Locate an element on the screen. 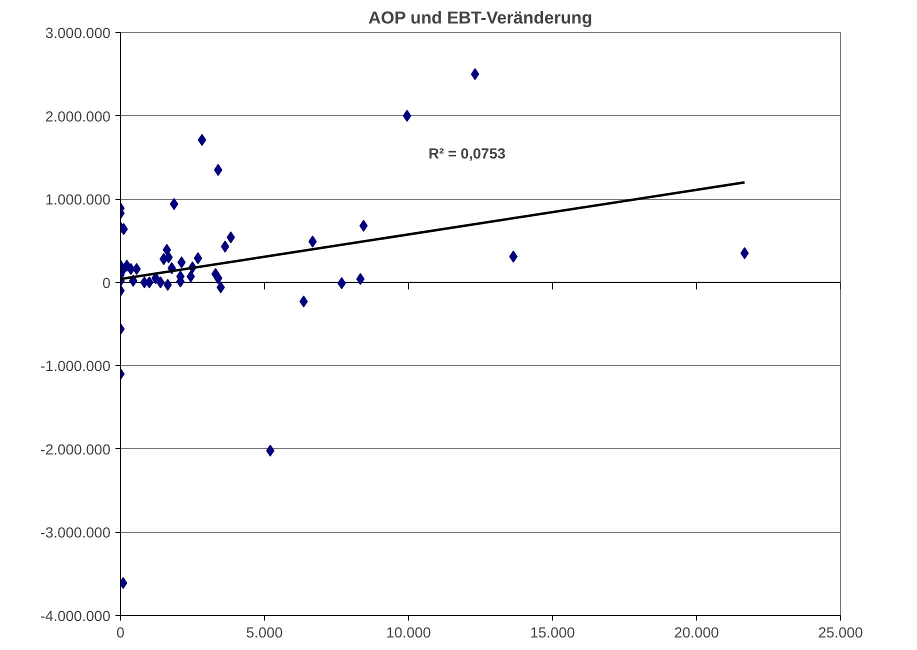 This screenshot has height=650, width=917. y-tick-label: -4.000.000 is located at coordinates (75, 617).